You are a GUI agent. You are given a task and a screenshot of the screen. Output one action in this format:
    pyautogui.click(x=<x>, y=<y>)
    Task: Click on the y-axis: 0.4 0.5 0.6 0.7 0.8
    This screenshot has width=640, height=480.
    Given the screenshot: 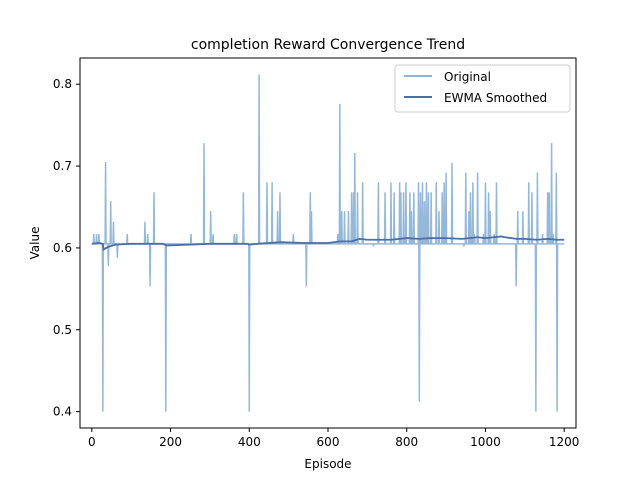 What is the action you would take?
    pyautogui.click(x=66, y=248)
    